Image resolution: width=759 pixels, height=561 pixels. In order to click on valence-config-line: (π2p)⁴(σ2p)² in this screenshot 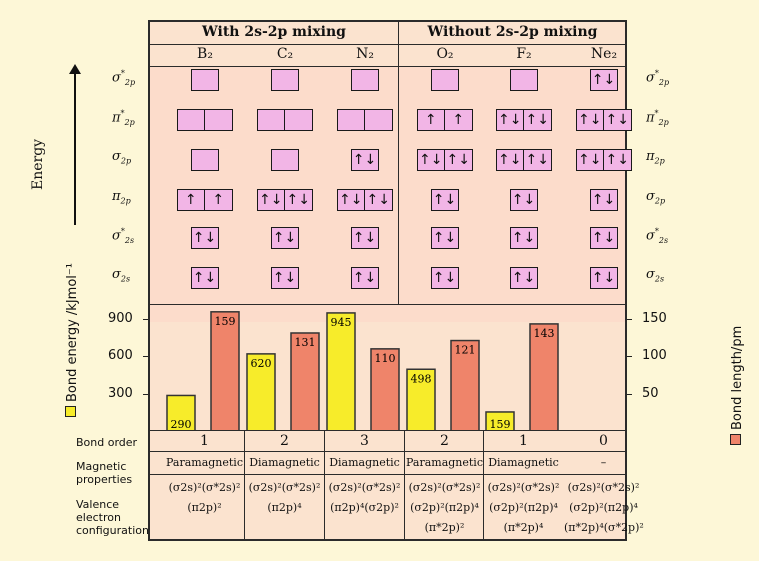, I will do `click(364, 507)`.